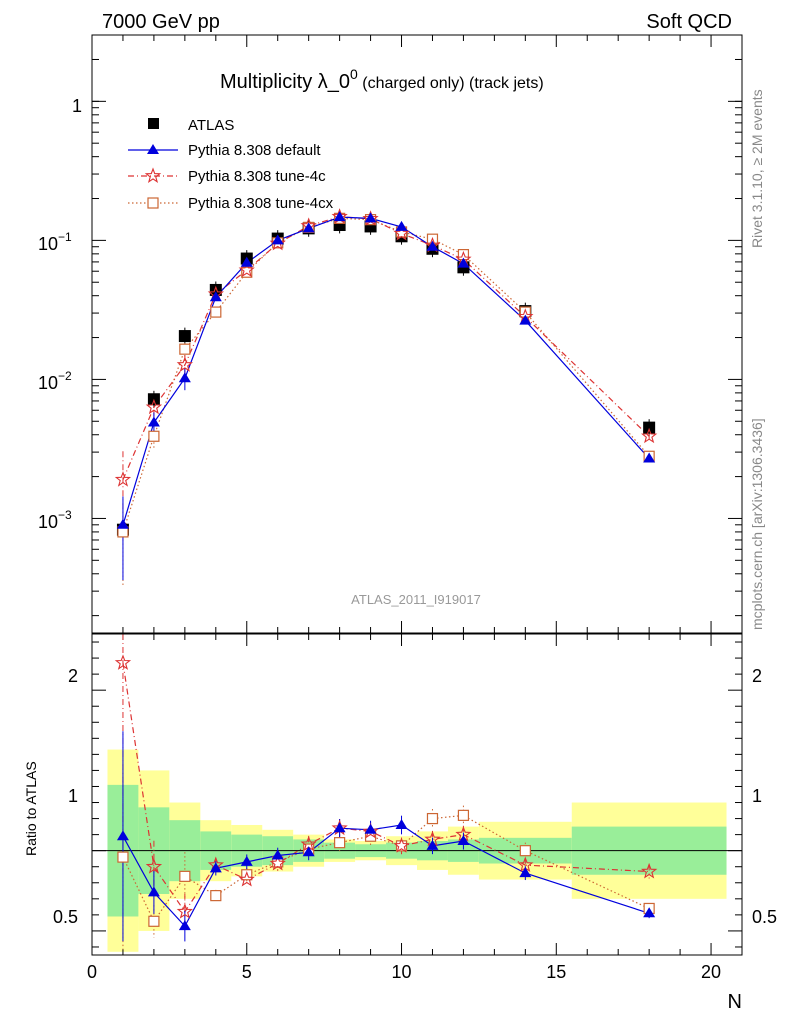  Describe the element at coordinates (73, 676) in the screenshot. I see `ratio-tick-label: 2` at that location.